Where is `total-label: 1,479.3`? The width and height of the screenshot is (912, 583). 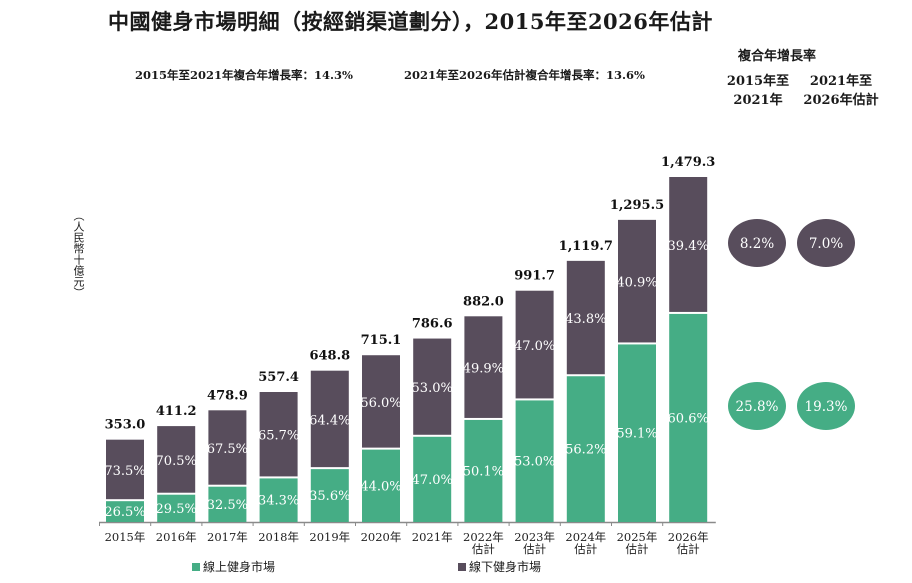
total-label: 1,479.3 is located at coordinates (688, 162).